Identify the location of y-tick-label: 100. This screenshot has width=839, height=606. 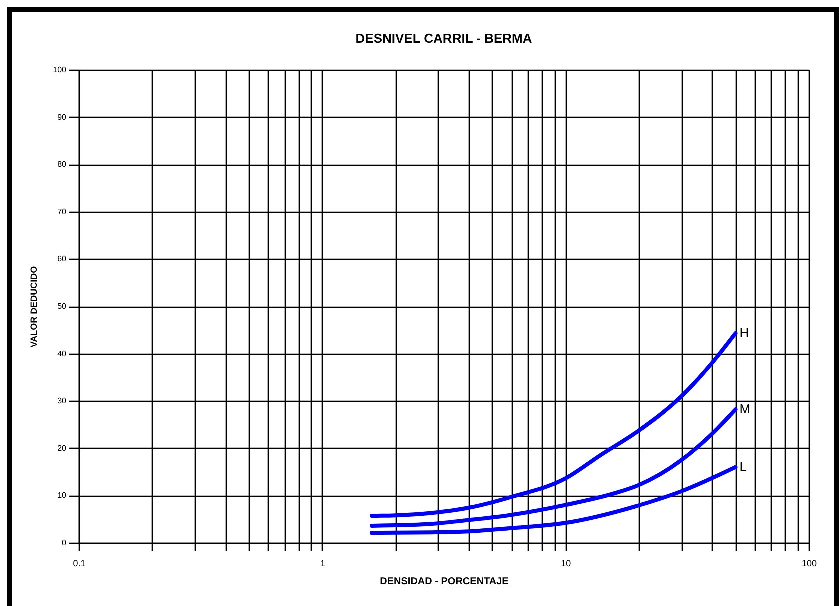
(60, 70).